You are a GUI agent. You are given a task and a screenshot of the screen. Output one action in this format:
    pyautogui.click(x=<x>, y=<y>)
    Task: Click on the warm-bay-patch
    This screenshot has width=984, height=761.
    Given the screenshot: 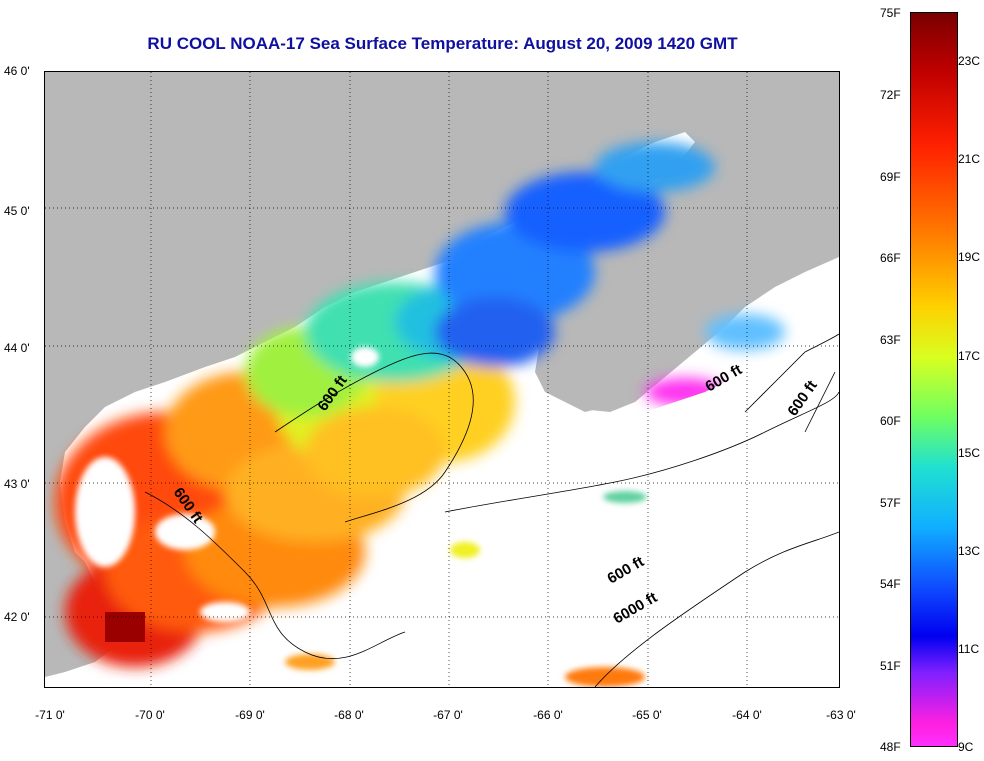 What is the action you would take?
    pyautogui.click(x=125, y=627)
    